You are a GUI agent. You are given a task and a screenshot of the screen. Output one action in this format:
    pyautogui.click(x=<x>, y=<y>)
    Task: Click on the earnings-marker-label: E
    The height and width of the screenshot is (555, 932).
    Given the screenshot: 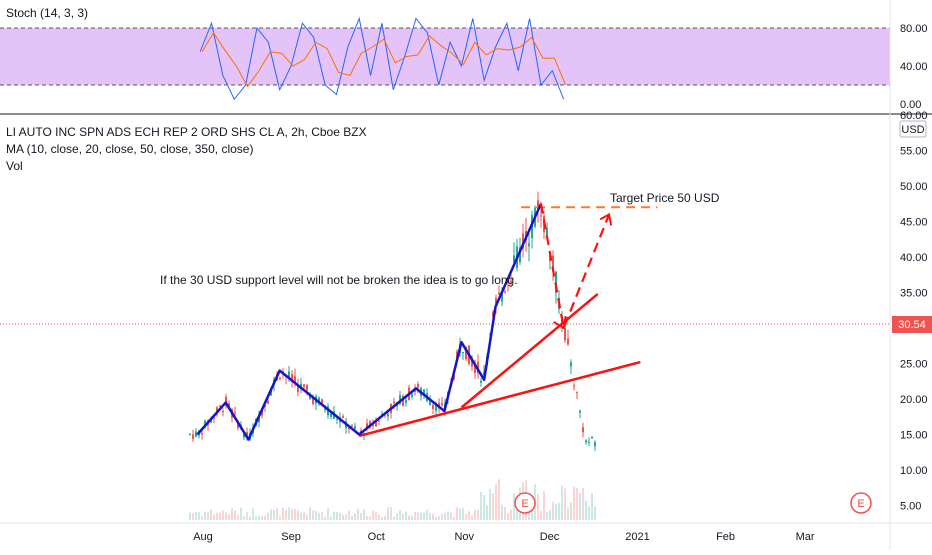 What is the action you would take?
    pyautogui.click(x=524, y=504)
    